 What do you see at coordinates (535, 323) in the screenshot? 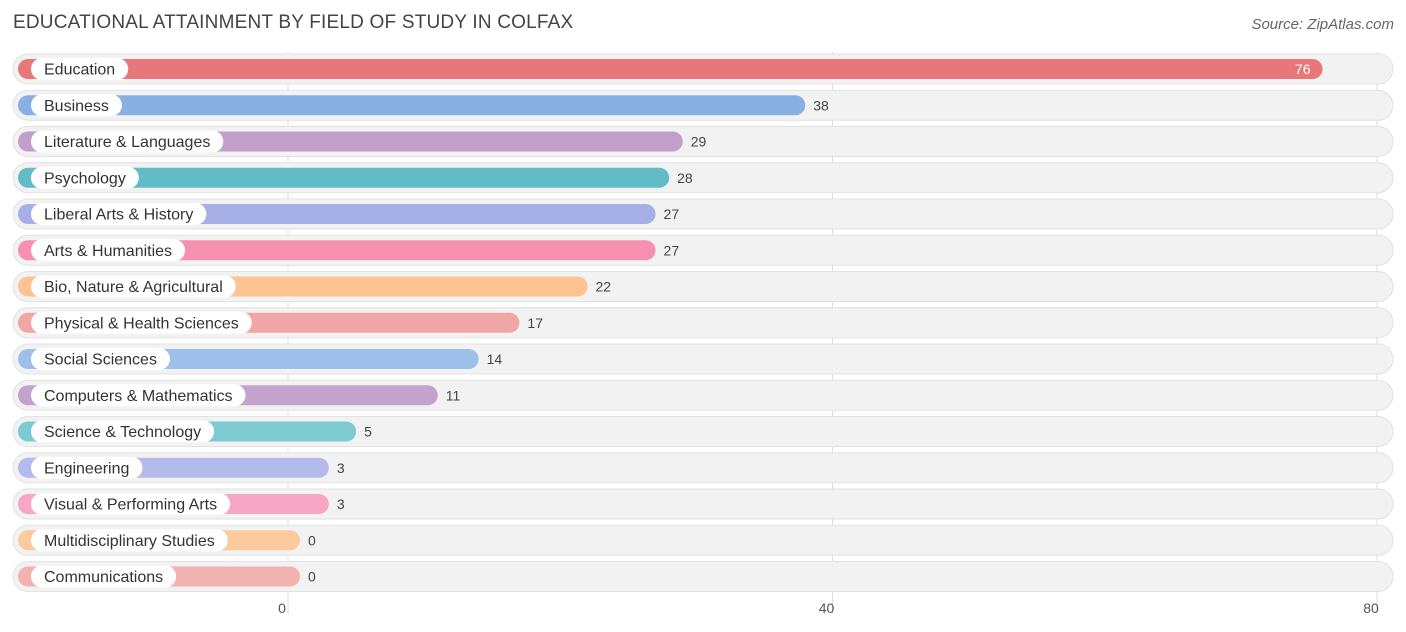
I see `value-label: 17` at bounding box center [535, 323].